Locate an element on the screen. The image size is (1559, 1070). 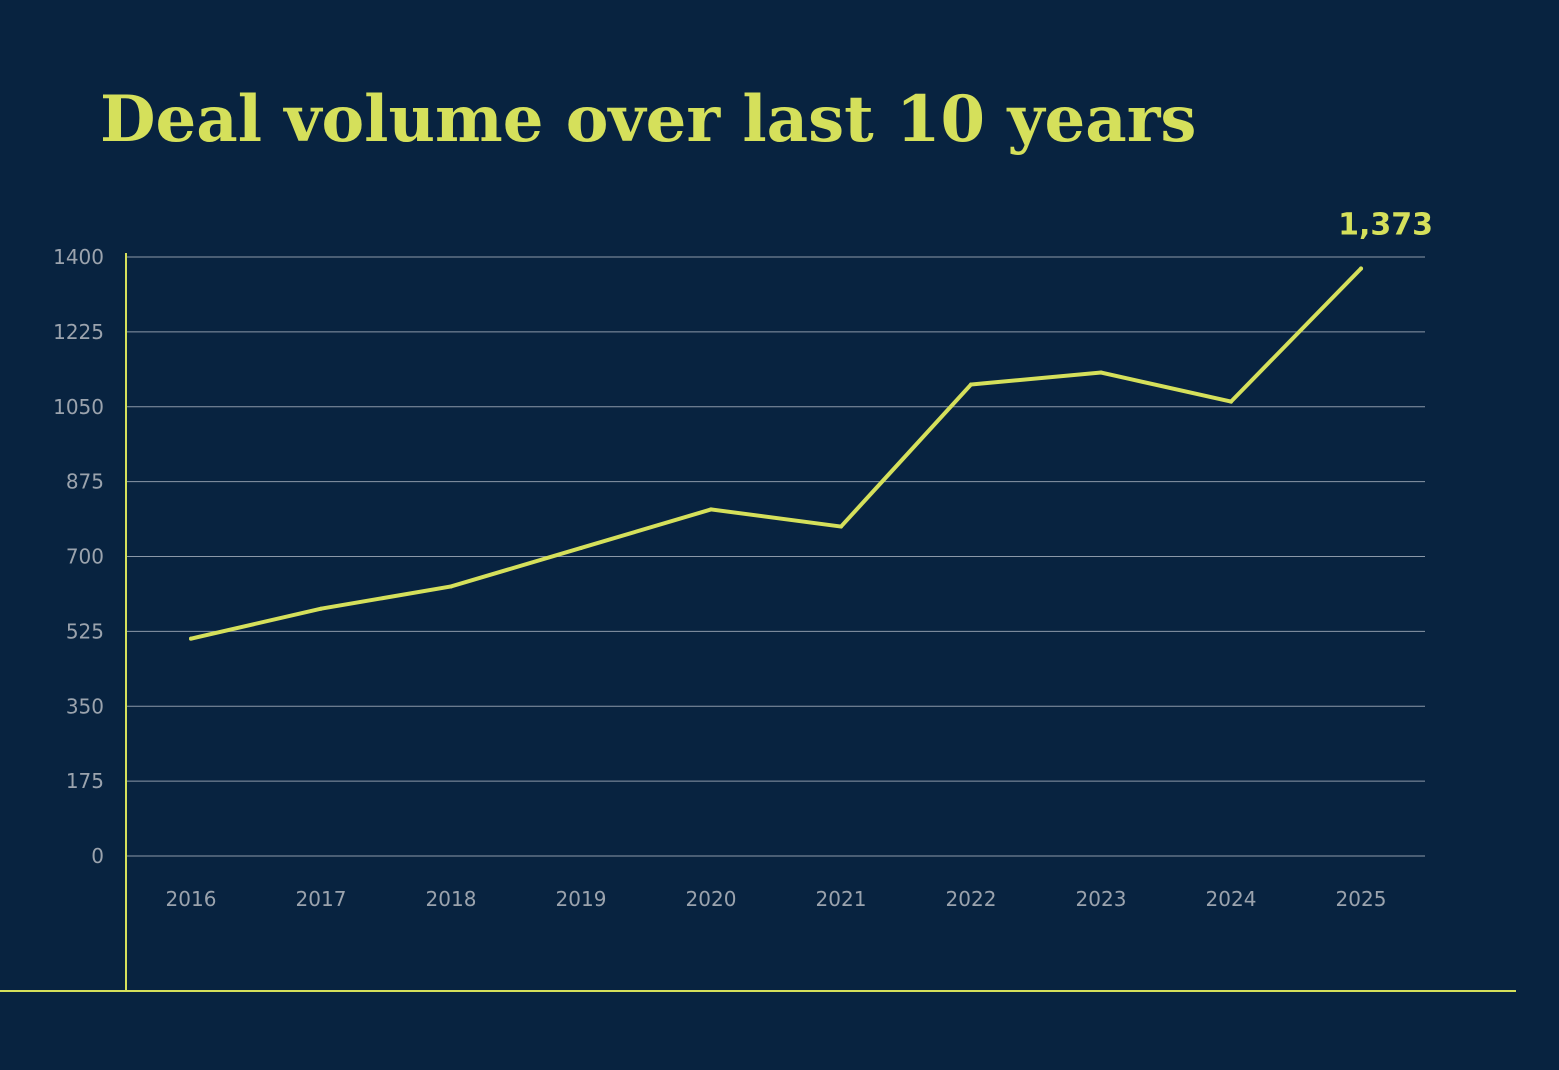
data-point-2024 is located at coordinates (1231, 401).